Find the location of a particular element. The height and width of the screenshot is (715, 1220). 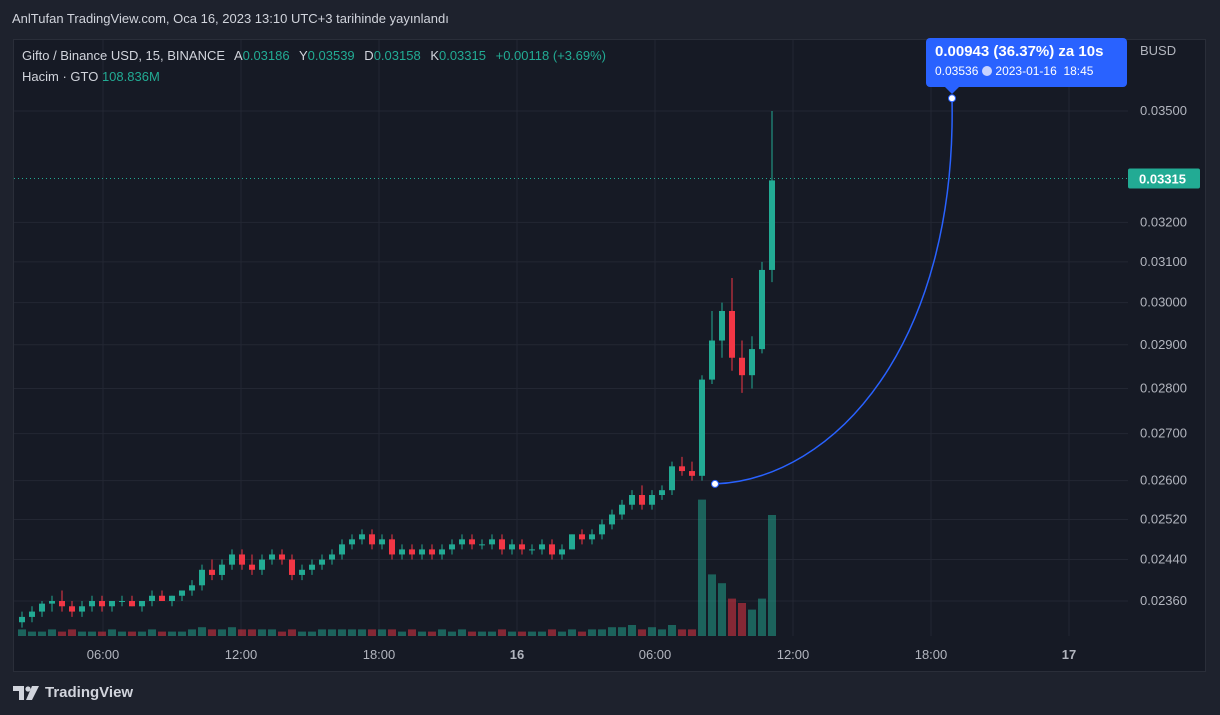

last-price-tag is located at coordinates (1164, 178).